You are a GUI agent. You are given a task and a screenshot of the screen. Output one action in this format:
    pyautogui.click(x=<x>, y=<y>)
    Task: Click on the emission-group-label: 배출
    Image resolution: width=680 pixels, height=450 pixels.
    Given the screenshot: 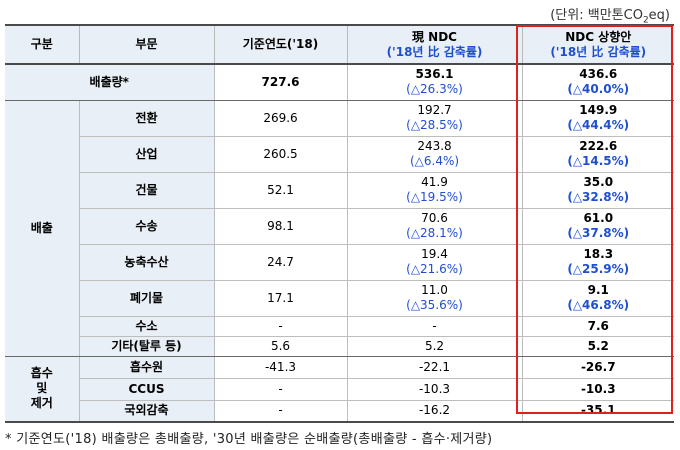 What is the action you would take?
    pyautogui.click(x=42, y=228)
    